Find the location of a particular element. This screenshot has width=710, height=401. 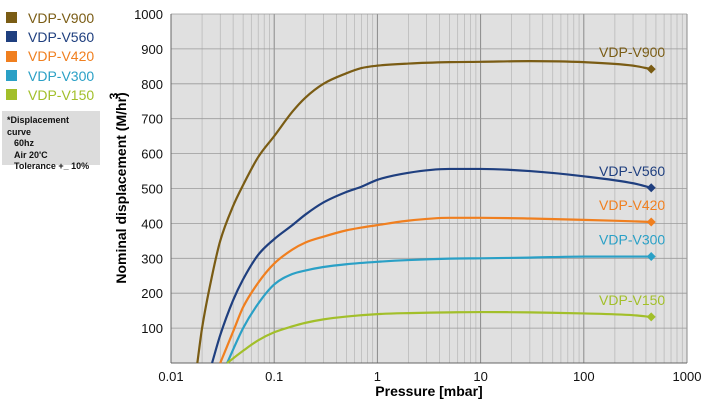

note-line-frequency: 60hz is located at coordinates (24, 143).